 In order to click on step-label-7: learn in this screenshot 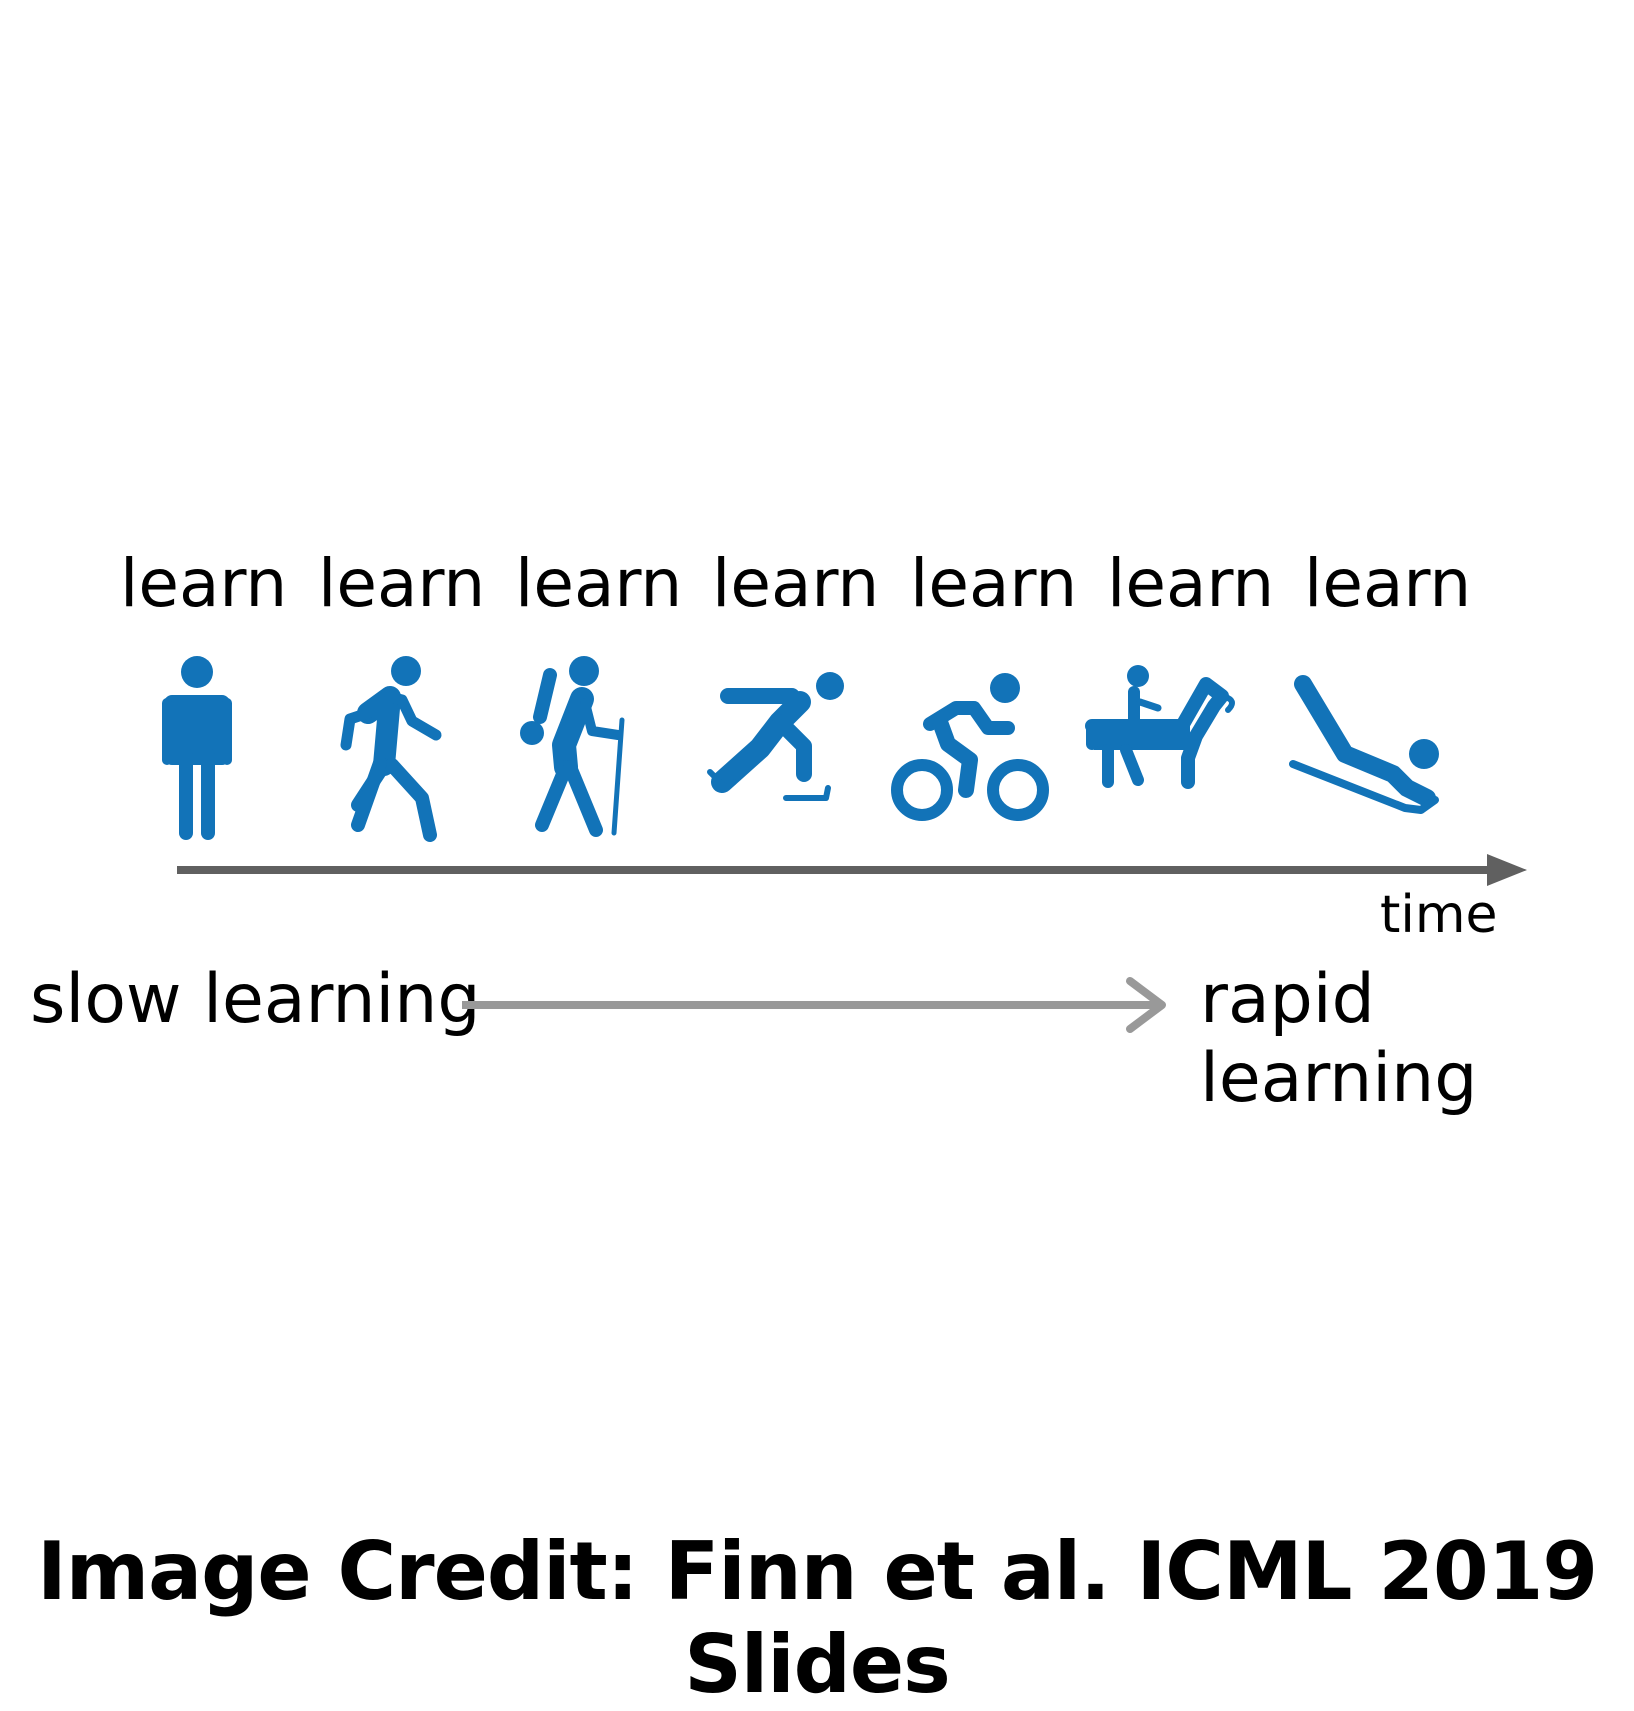, I will do `click(1388, 583)`.